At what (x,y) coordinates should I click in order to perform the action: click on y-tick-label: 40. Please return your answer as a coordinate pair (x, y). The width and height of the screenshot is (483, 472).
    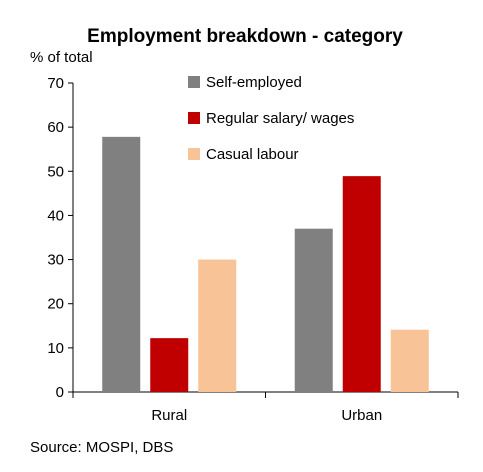
    Looking at the image, I should click on (55, 215).